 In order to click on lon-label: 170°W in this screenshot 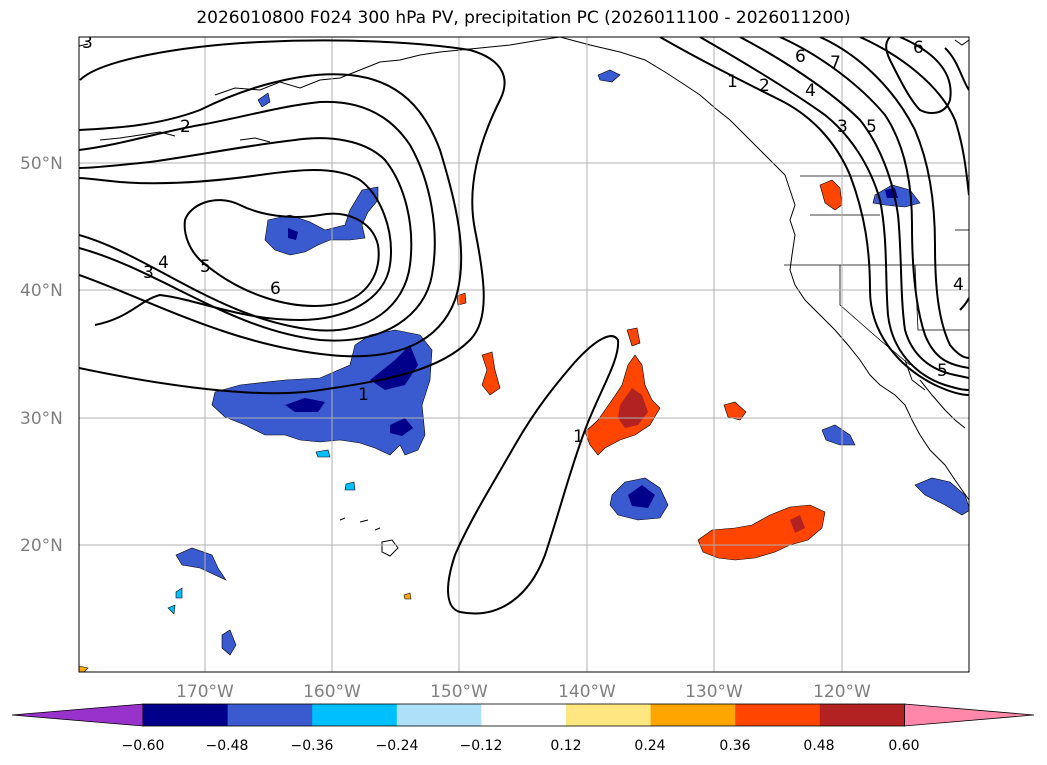, I will do `click(205, 692)`.